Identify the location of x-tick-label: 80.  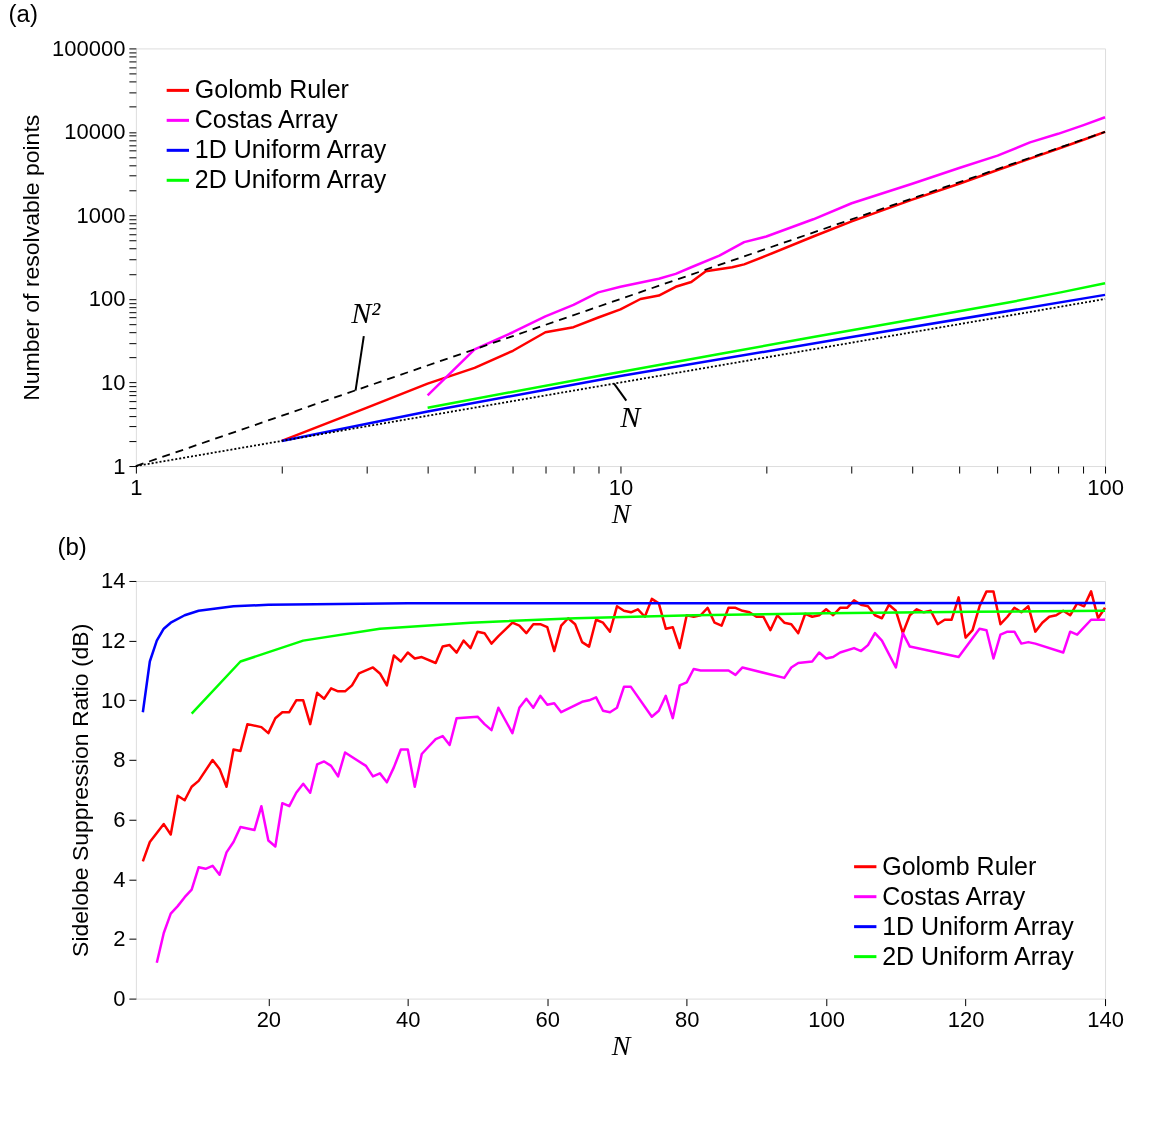
(687, 1020).